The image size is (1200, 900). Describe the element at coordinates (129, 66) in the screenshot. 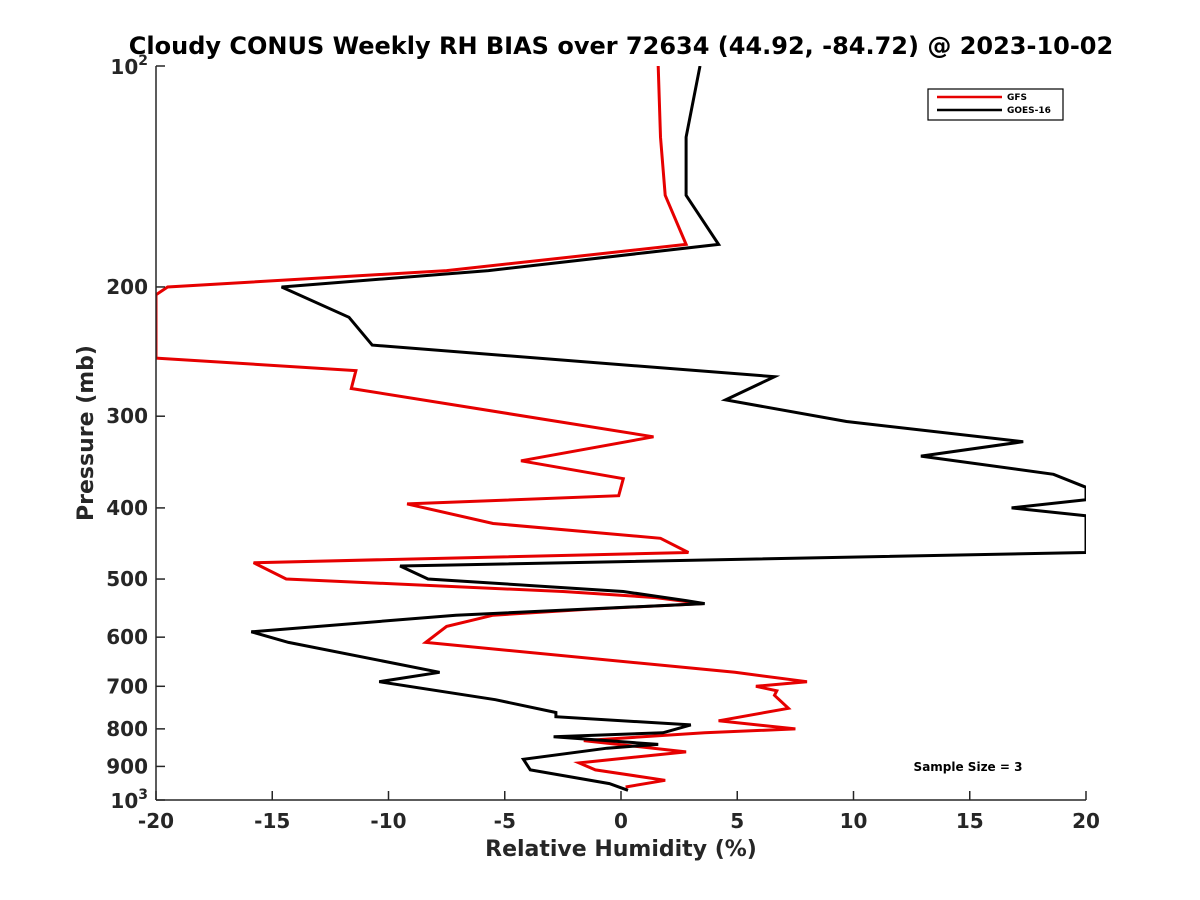

I see `y-tick-label-power: 10²` at that location.